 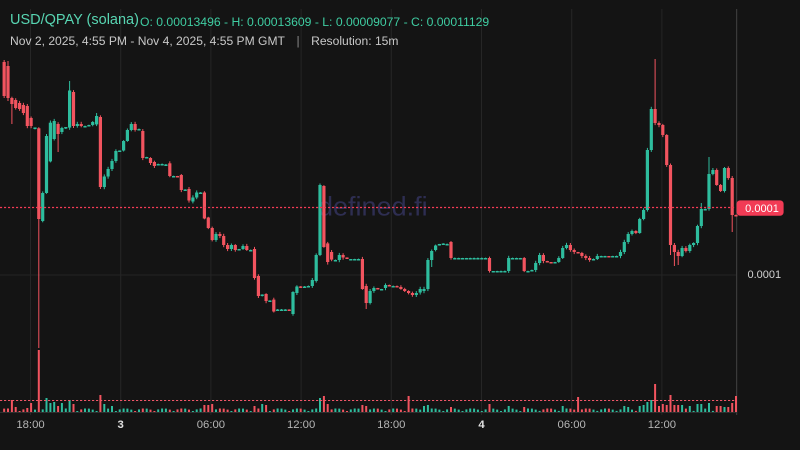 What do you see at coordinates (762, 209) in the screenshot?
I see `svg-text: 0.0001` at bounding box center [762, 209].